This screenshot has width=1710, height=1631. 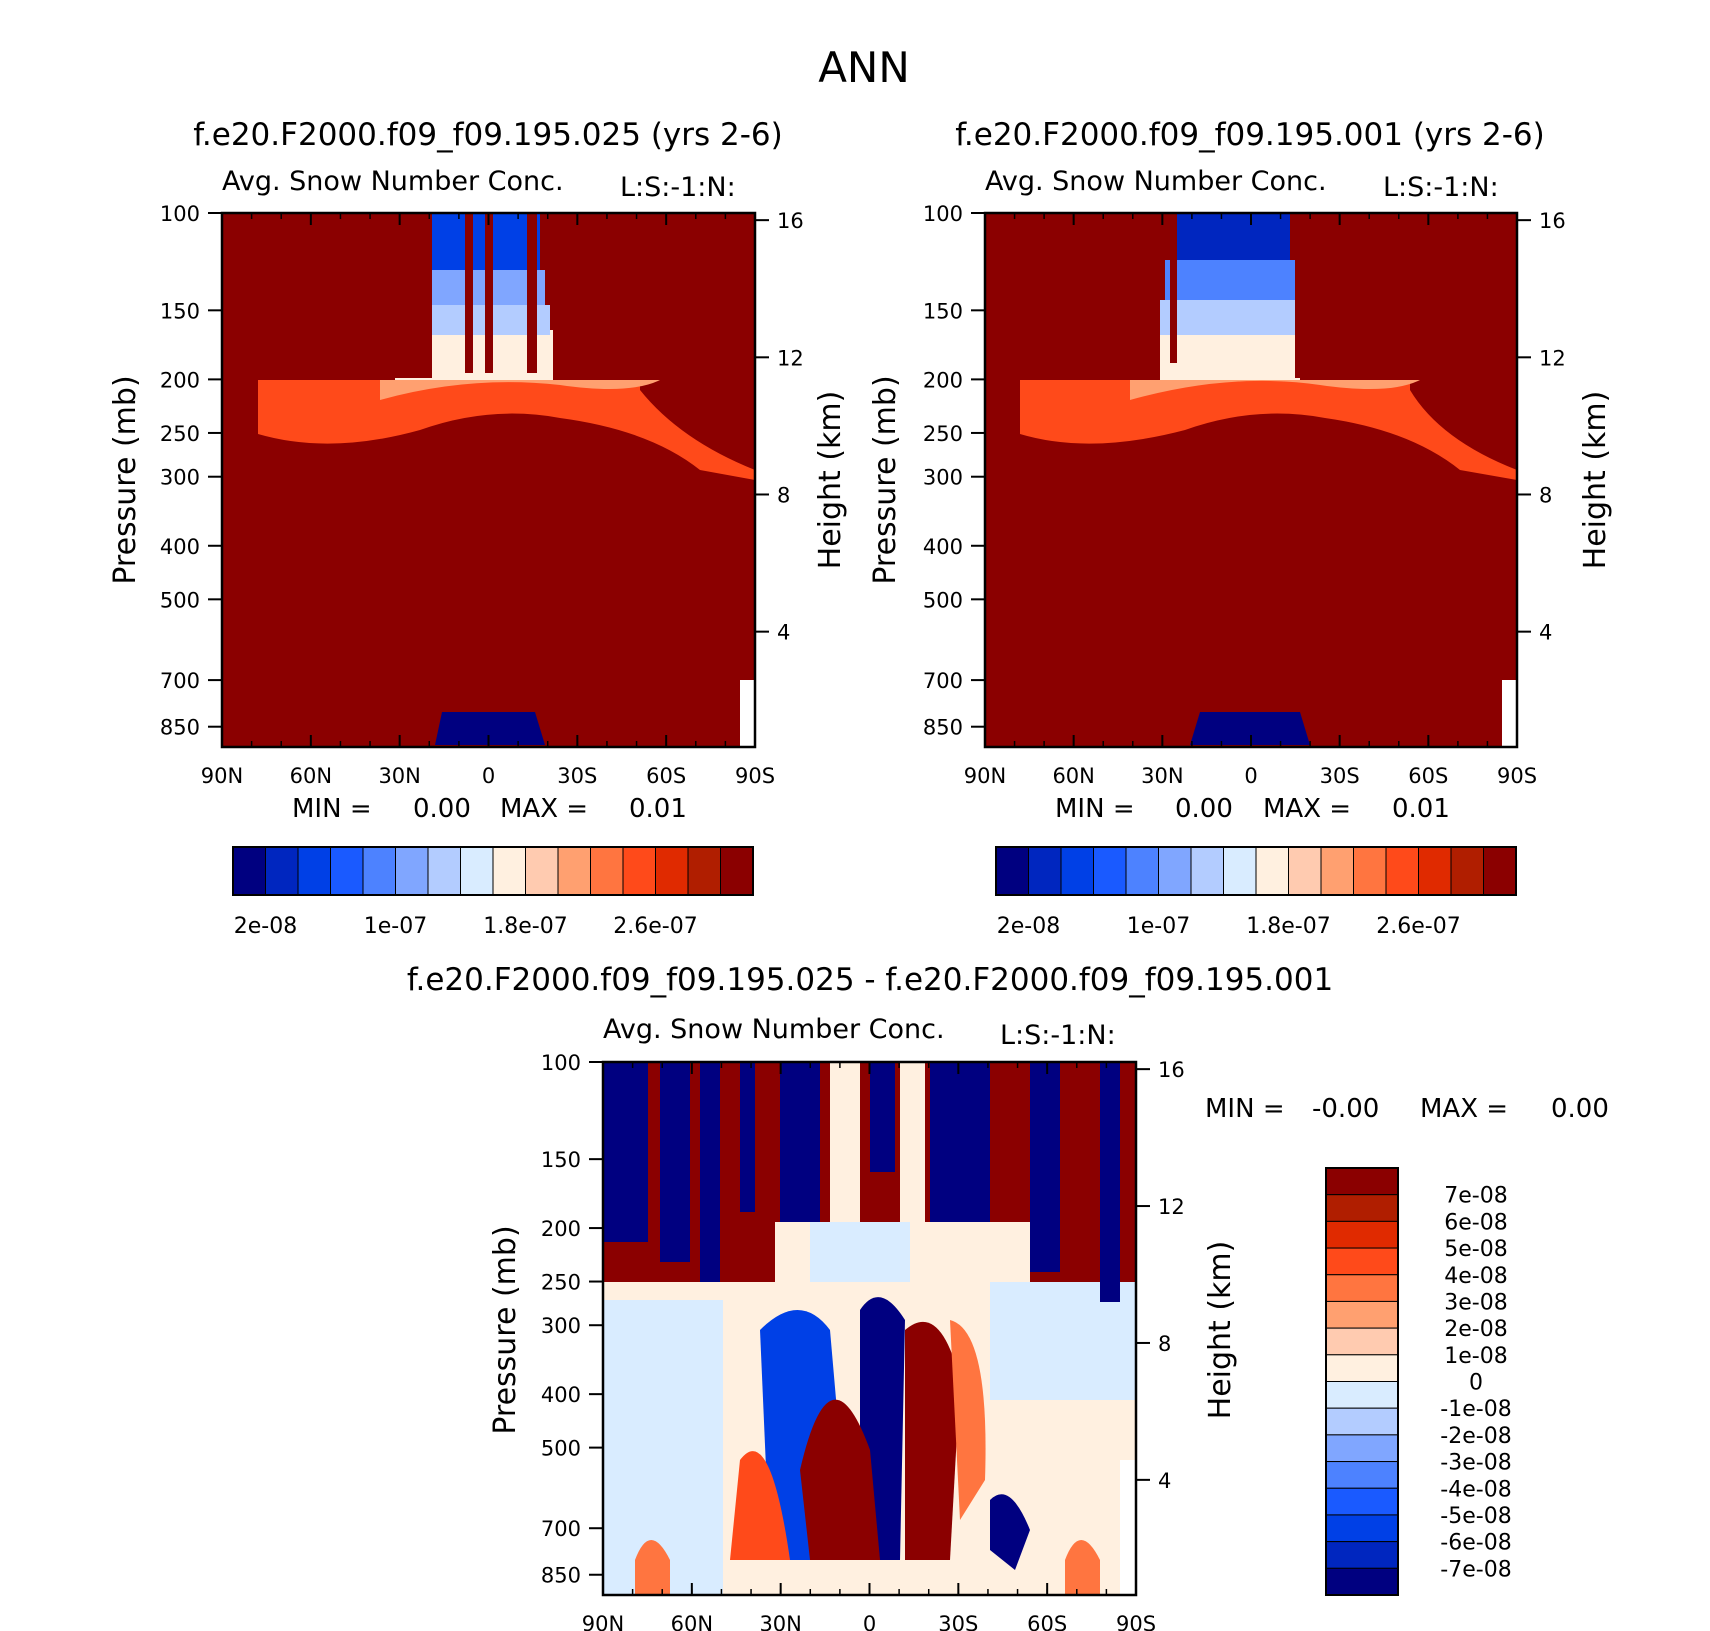 What do you see at coordinates (1580, 1109) in the screenshot?
I see `max-value: 0.00` at bounding box center [1580, 1109].